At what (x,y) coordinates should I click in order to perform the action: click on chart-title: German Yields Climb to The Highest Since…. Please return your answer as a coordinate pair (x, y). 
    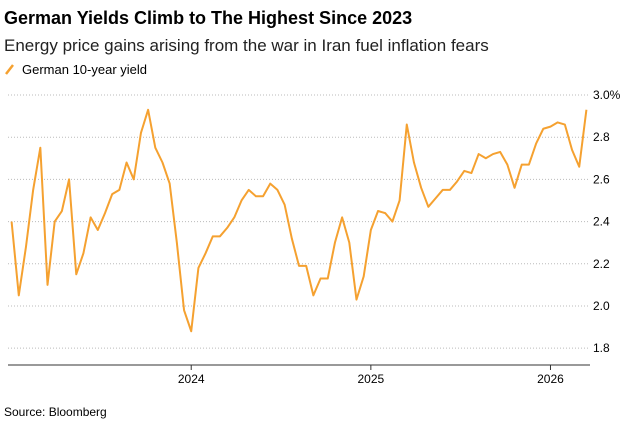
    Looking at the image, I should click on (208, 18).